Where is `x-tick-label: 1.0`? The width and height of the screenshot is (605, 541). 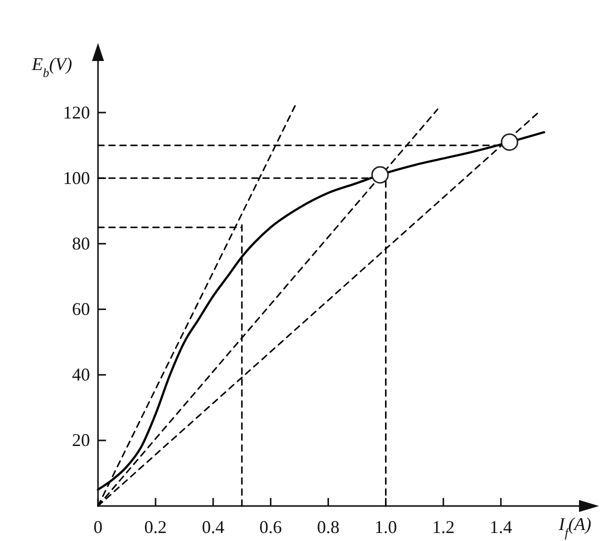
x-tick-label: 1.0 is located at coordinates (386, 526).